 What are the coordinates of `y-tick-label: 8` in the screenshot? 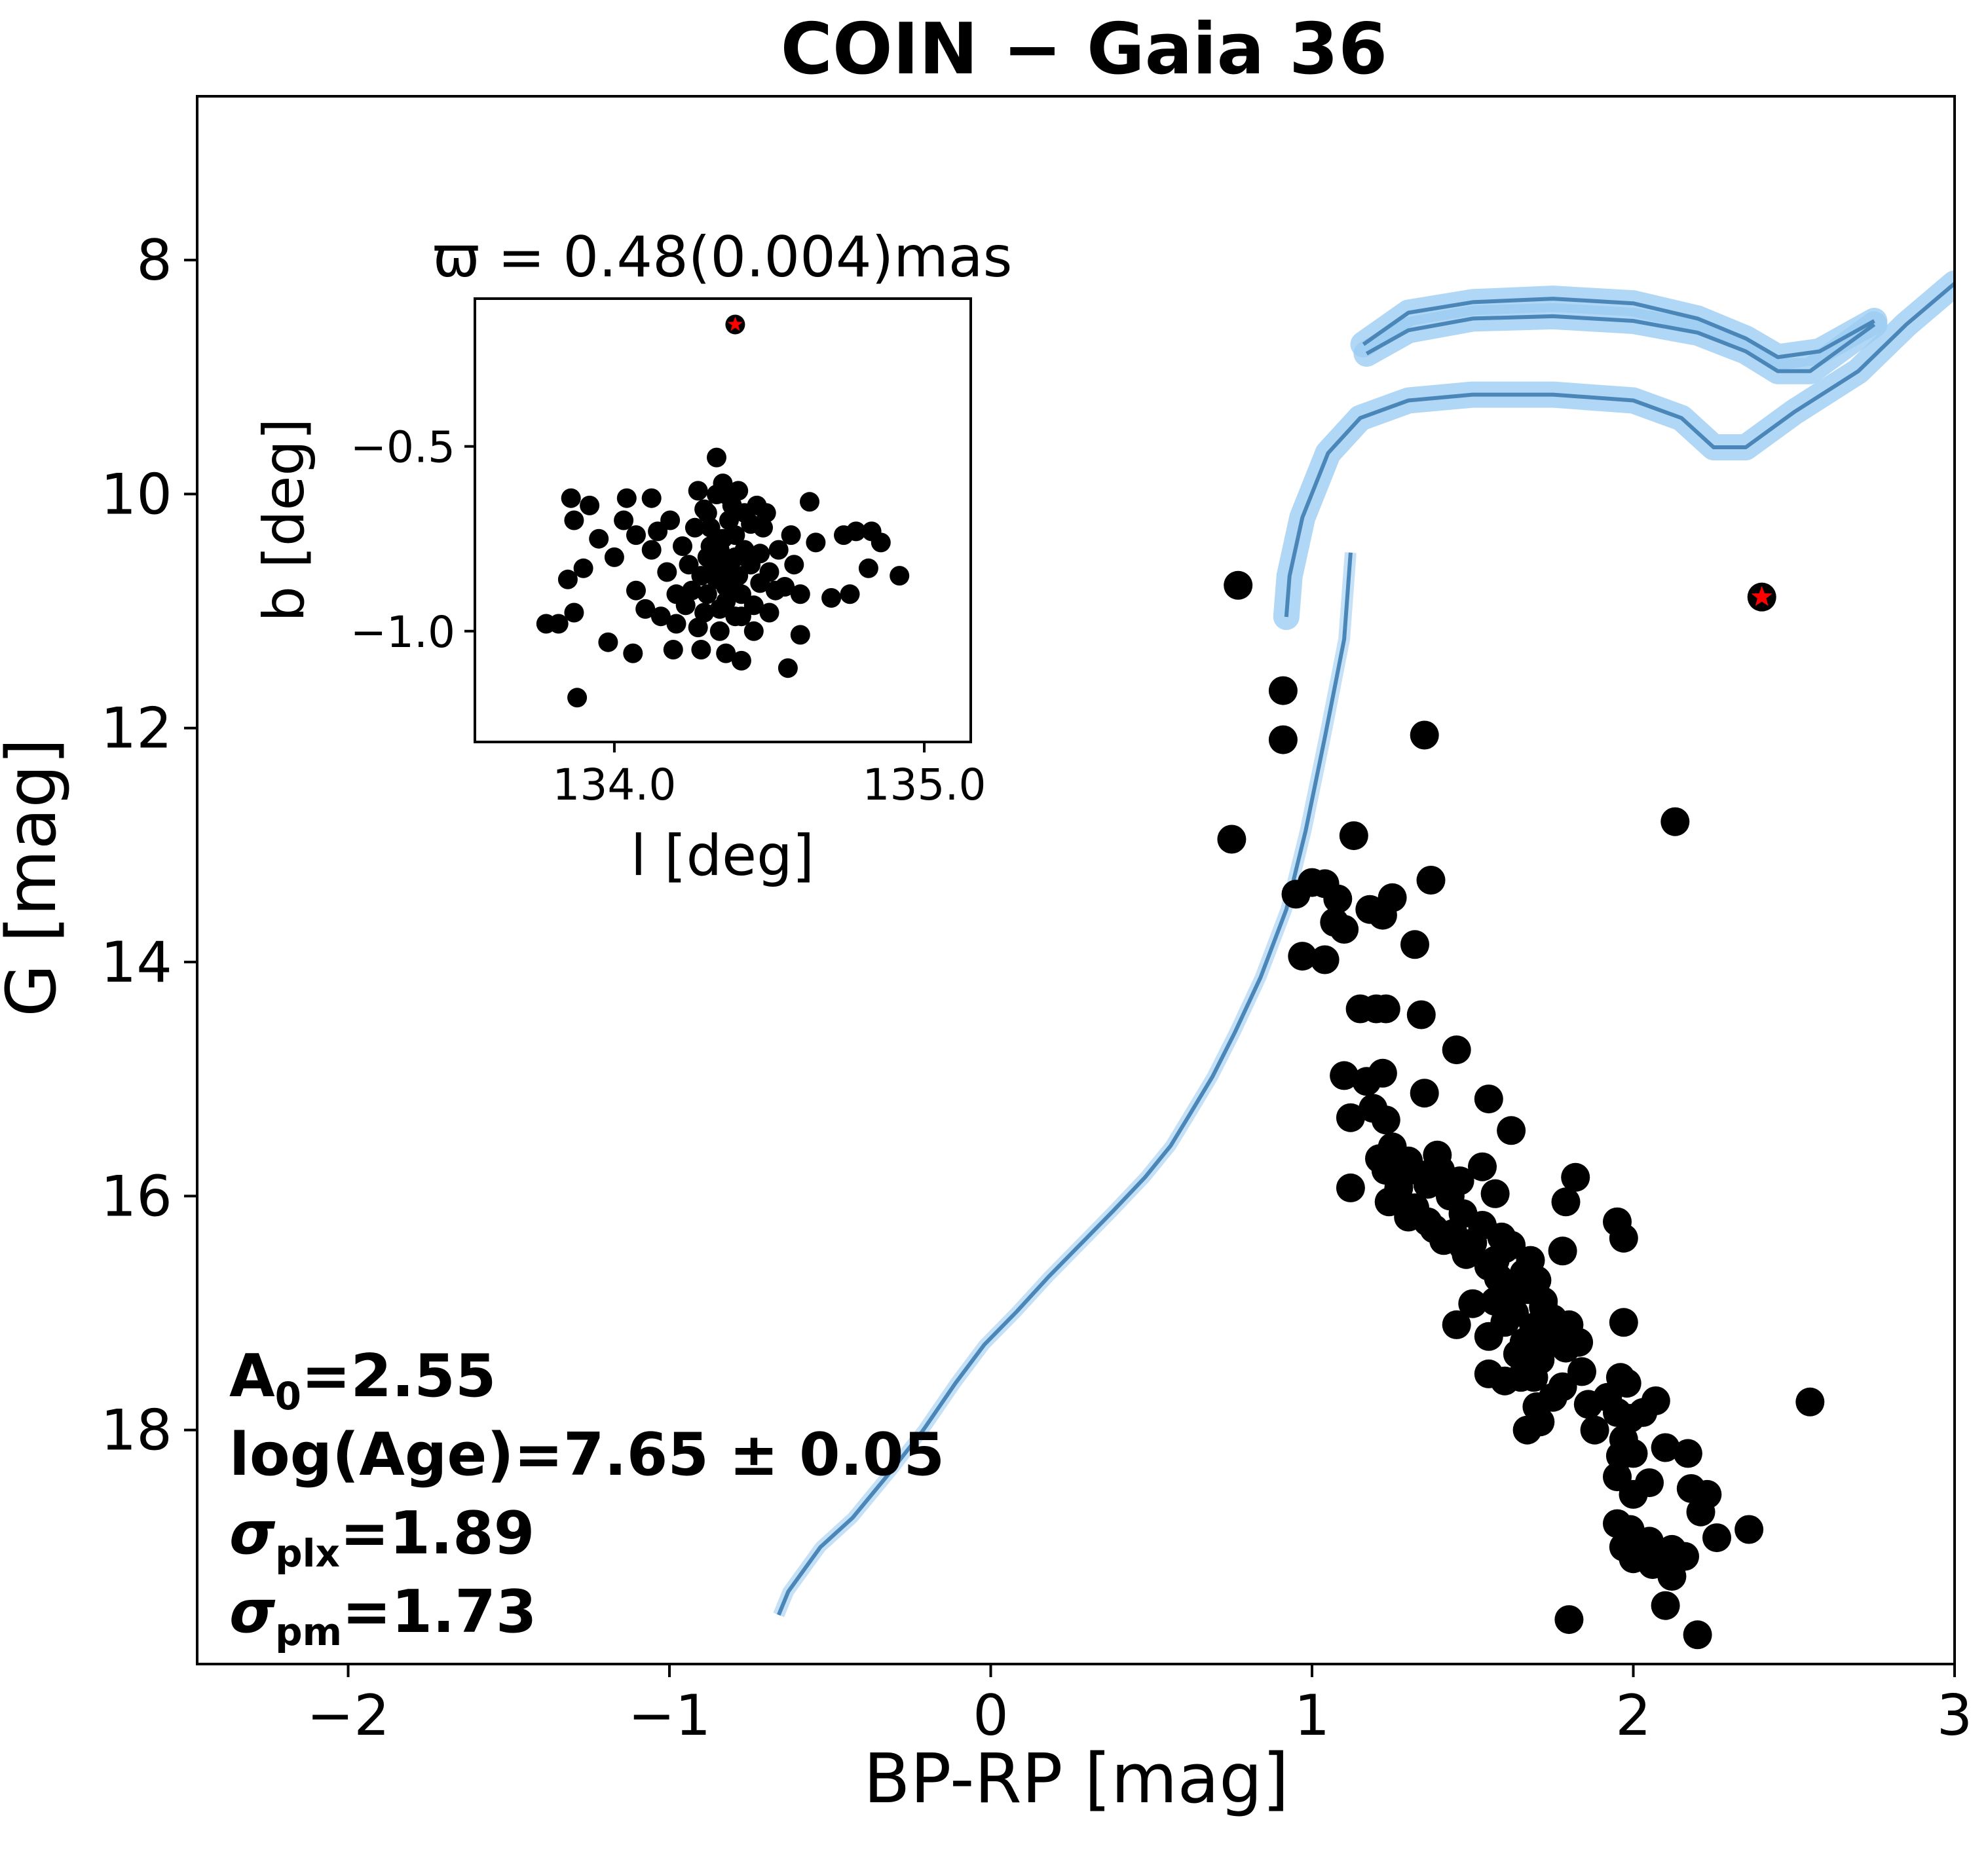 It's located at (154, 260).